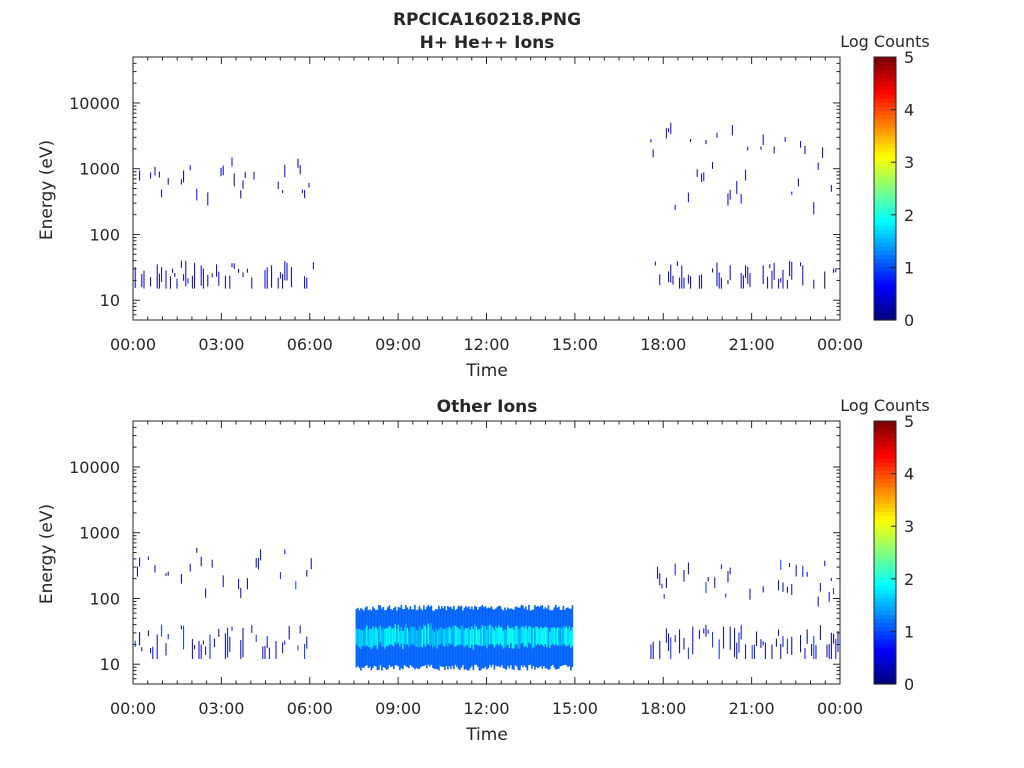 The height and width of the screenshot is (768, 1024). I want to click on colorbar-tick-label: 2, so click(909, 579).